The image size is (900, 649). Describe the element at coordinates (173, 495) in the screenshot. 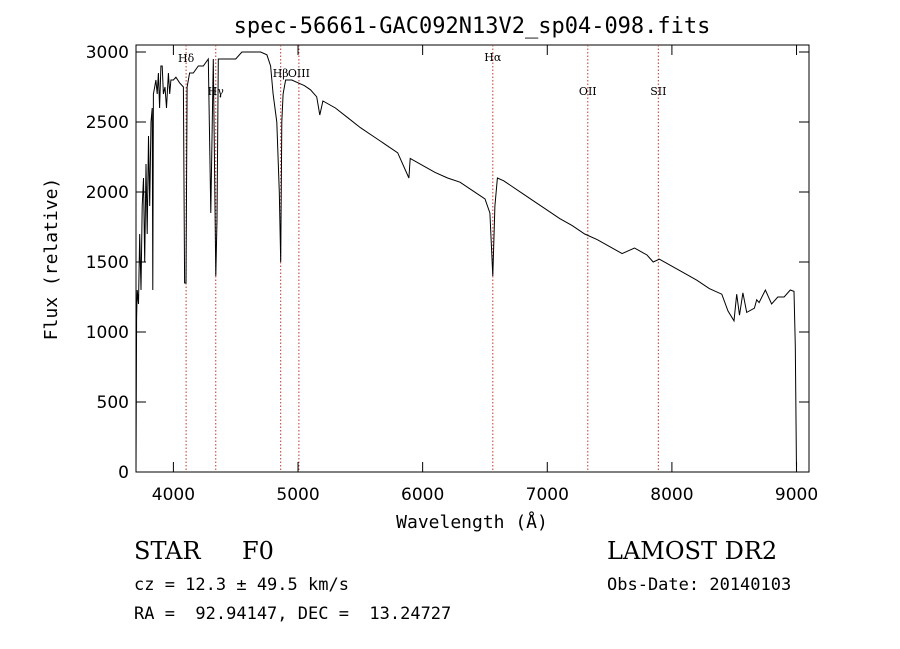

I see `x-tick-label: 4000` at that location.